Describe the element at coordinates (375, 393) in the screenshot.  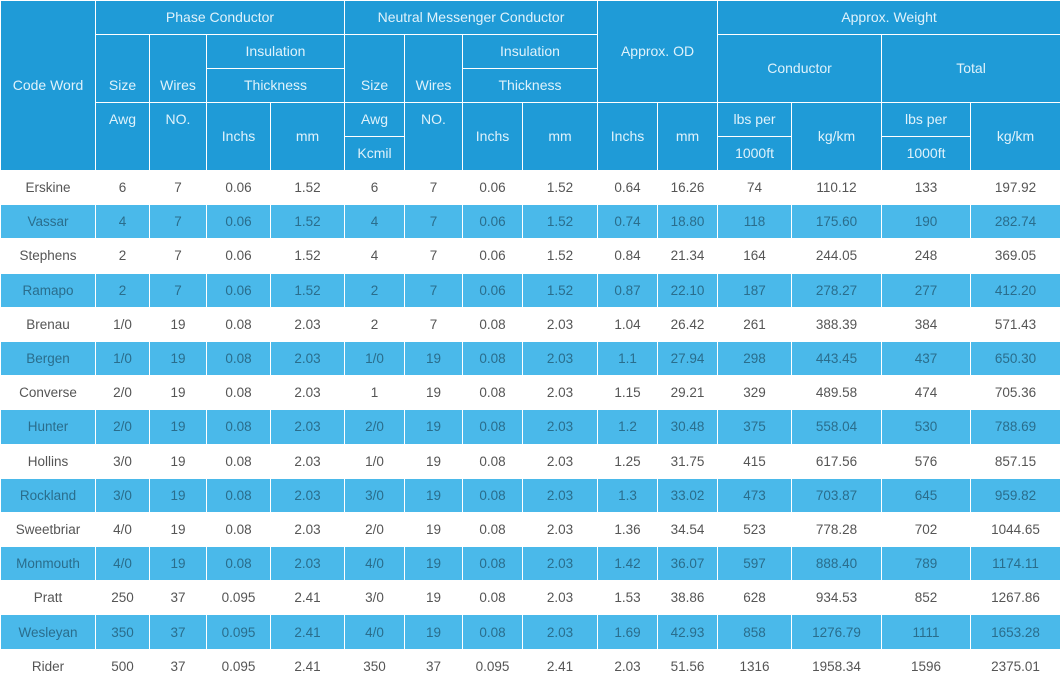
I see `cell-n-size: 1` at that location.